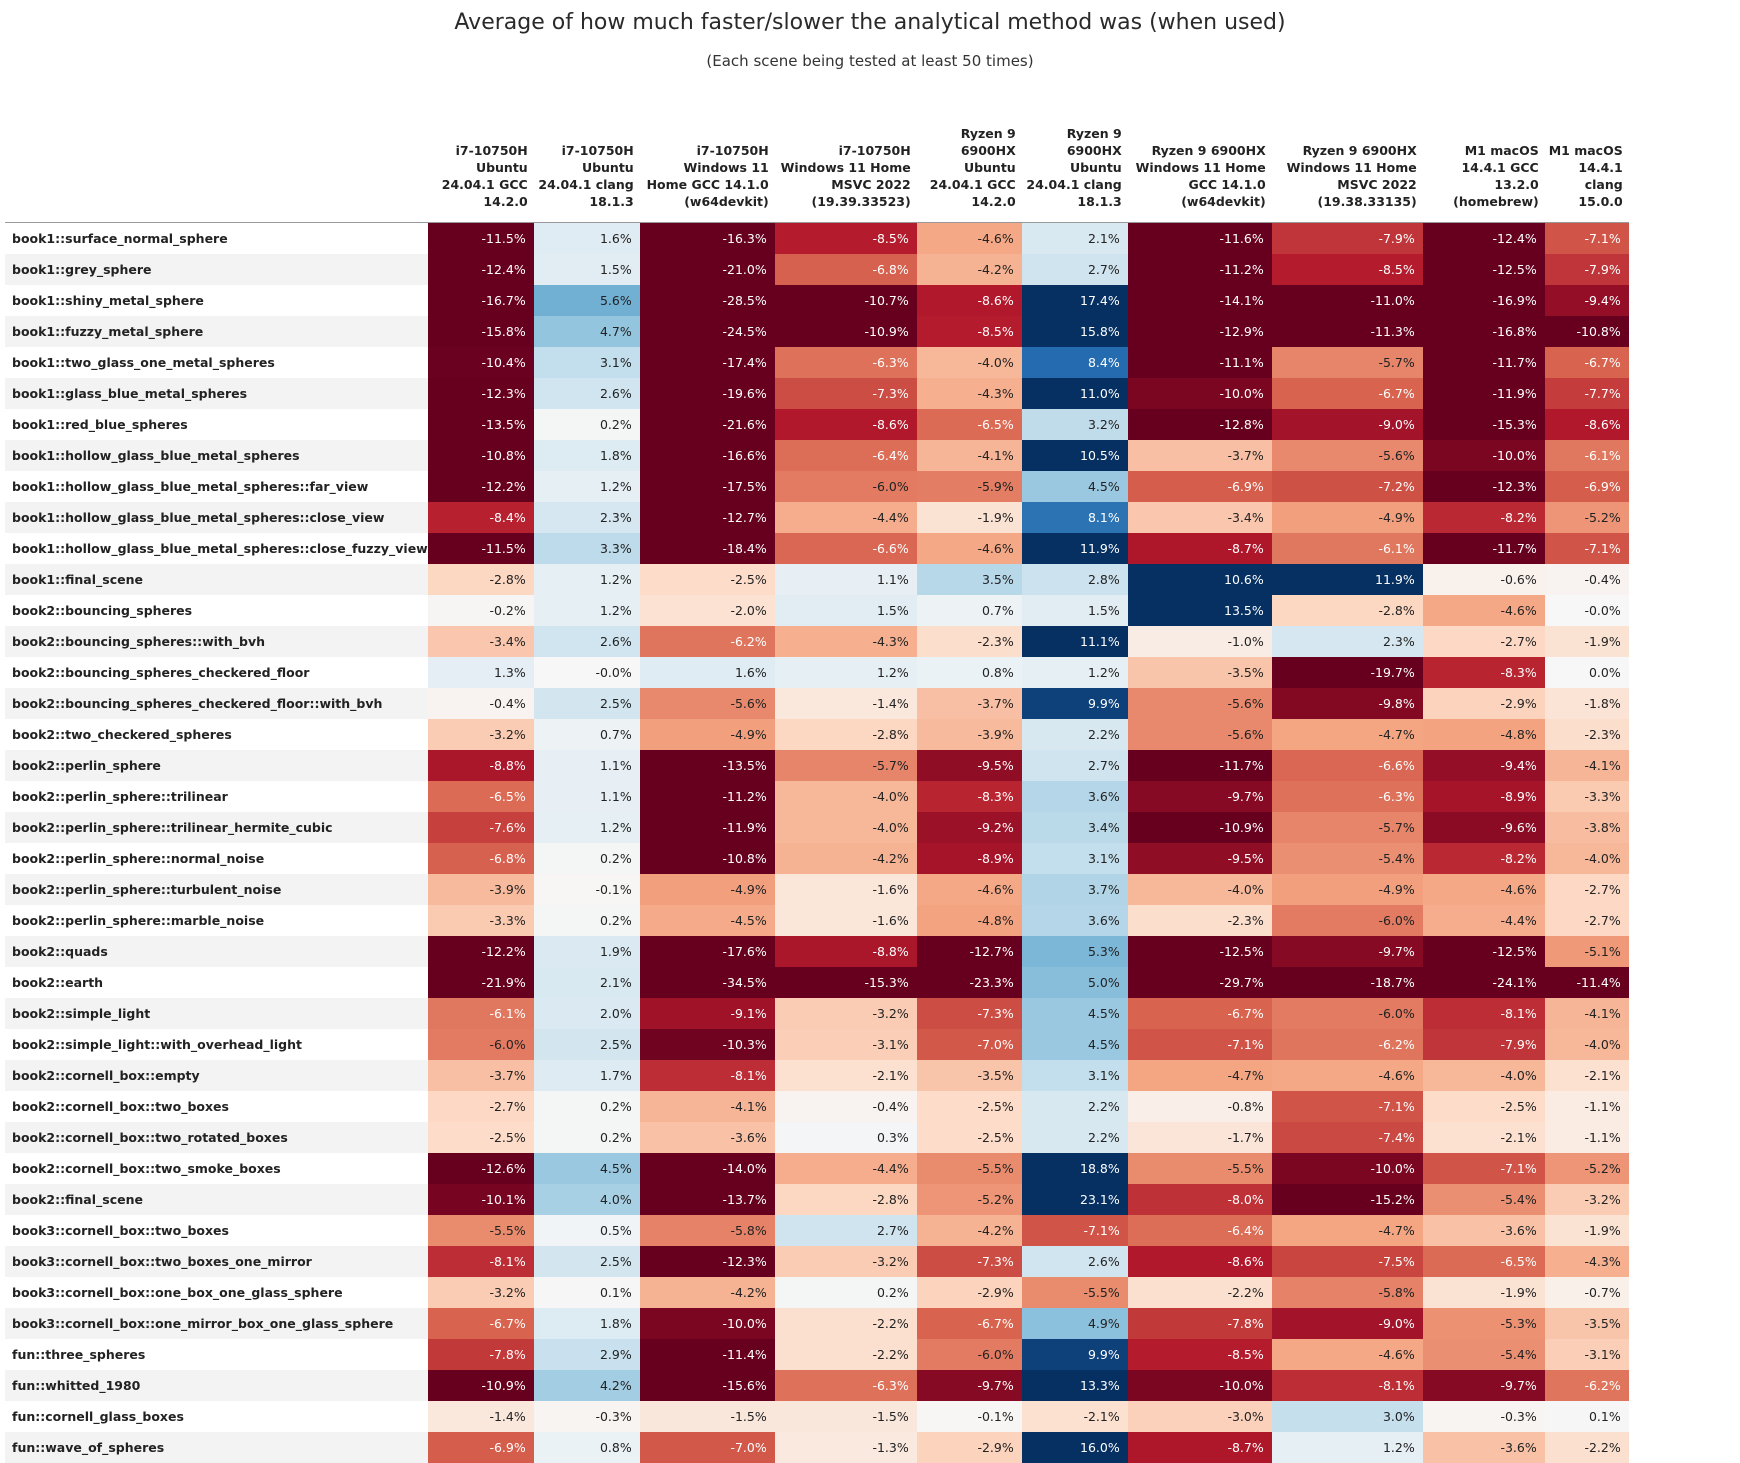  I want to click on row-label: fun::whitted_1980, so click(216, 1385).